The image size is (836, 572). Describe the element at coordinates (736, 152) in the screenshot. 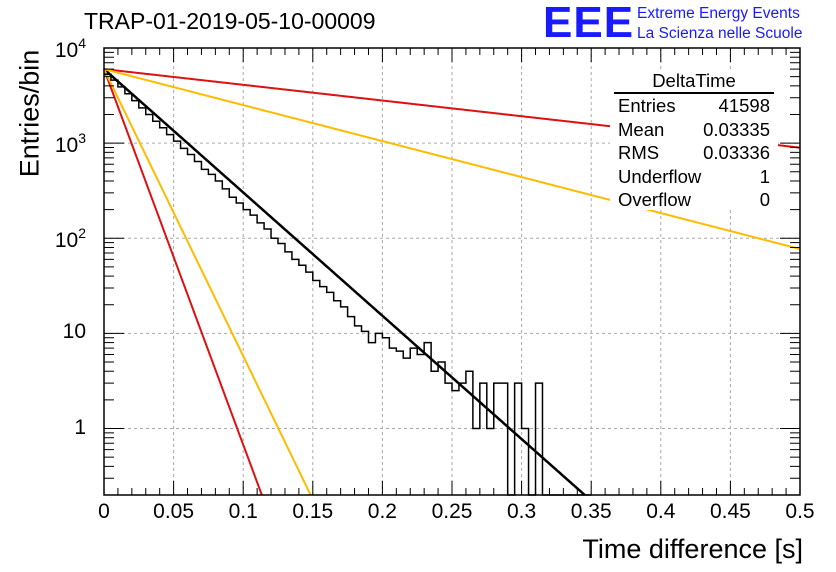

I see `stats-value: 0.03336` at that location.